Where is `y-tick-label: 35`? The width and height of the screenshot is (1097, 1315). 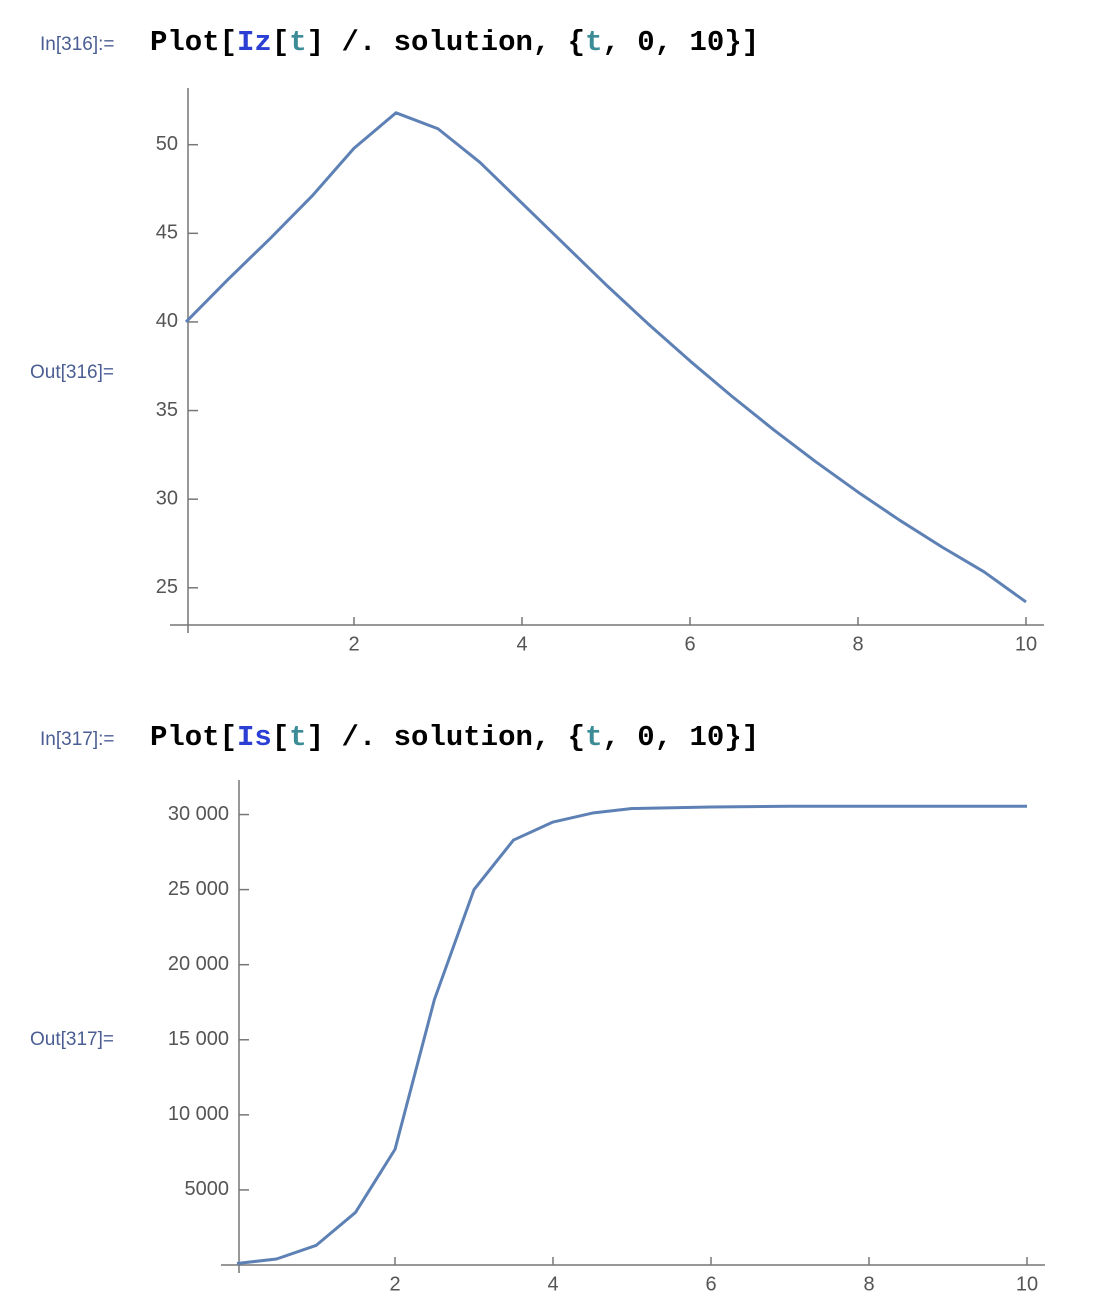 y-tick-label: 35 is located at coordinates (167, 410).